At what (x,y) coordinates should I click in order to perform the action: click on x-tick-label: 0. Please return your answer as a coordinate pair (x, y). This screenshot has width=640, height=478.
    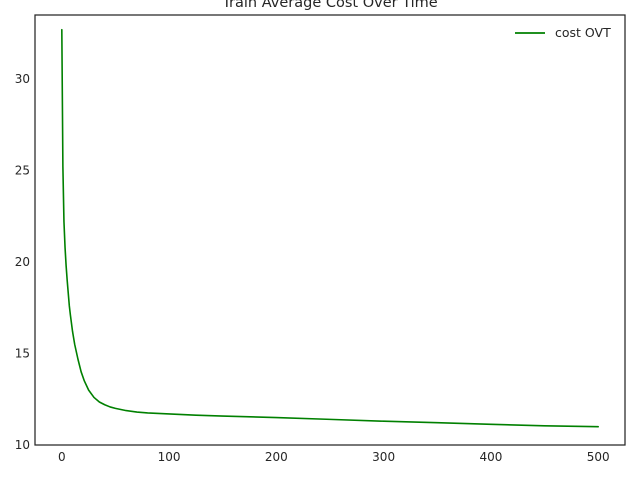
    Looking at the image, I should click on (62, 457).